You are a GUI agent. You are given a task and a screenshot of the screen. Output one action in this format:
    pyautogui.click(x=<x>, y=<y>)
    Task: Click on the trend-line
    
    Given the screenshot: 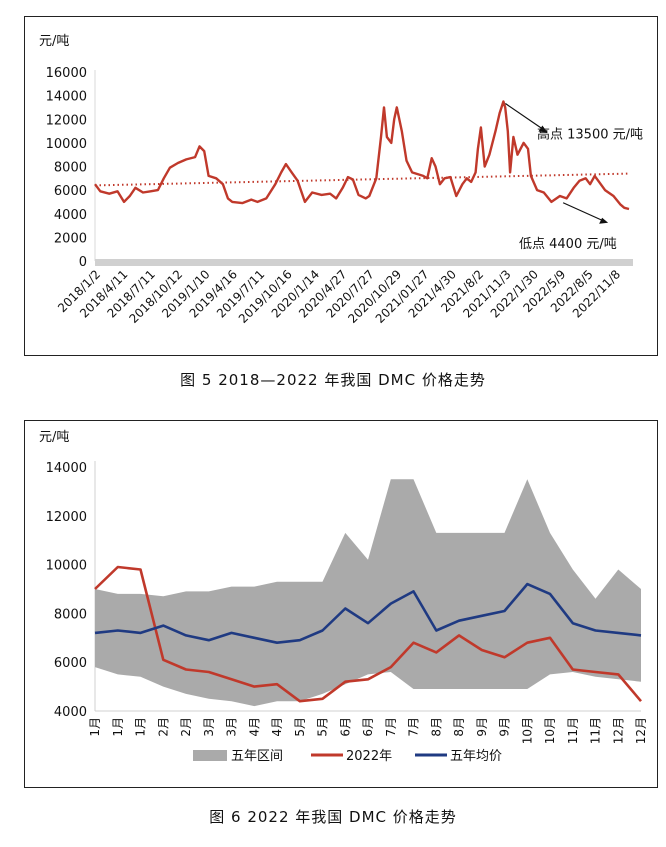 What is the action you would take?
    pyautogui.click(x=362, y=179)
    